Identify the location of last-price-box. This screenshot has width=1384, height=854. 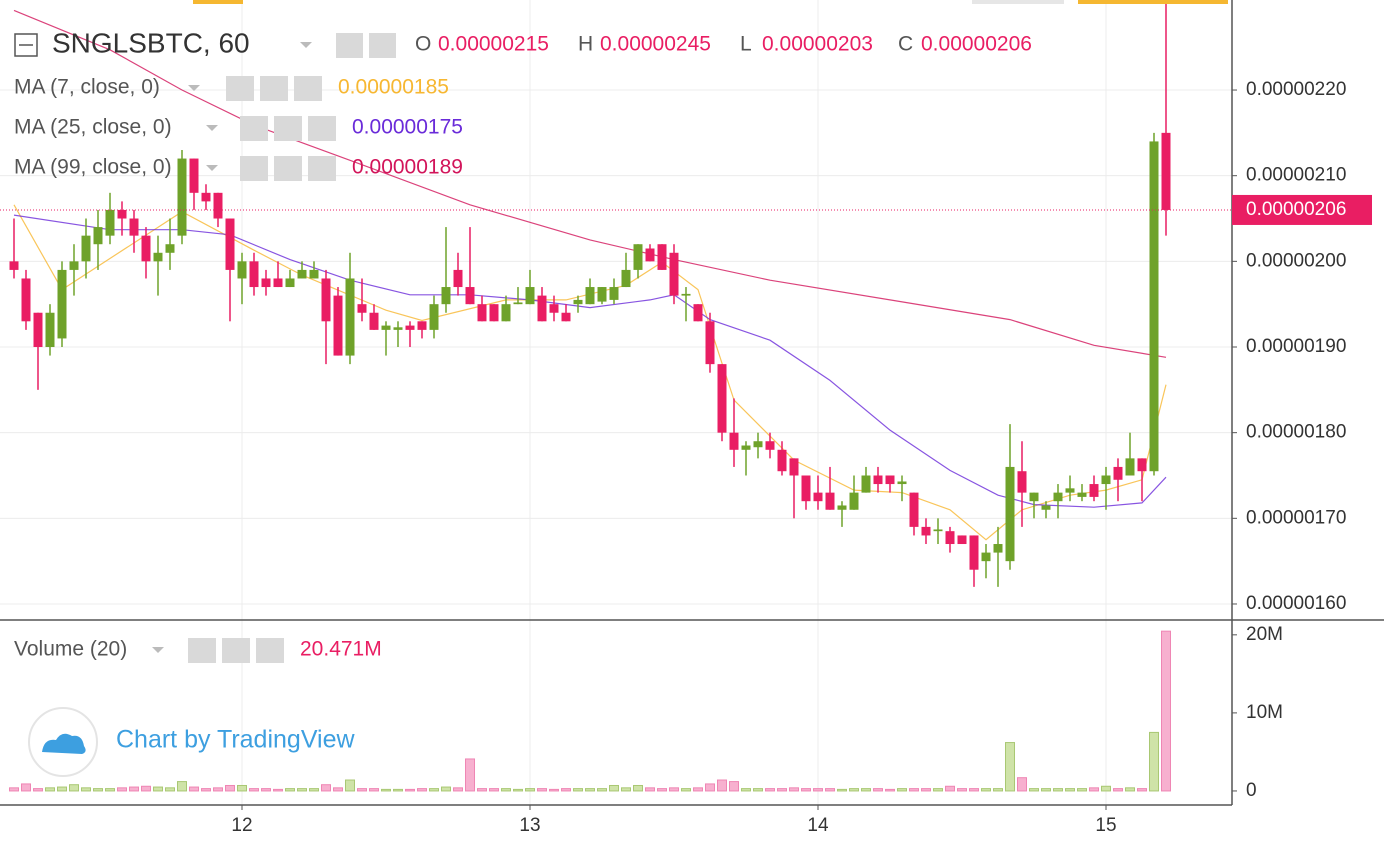
(1302, 209).